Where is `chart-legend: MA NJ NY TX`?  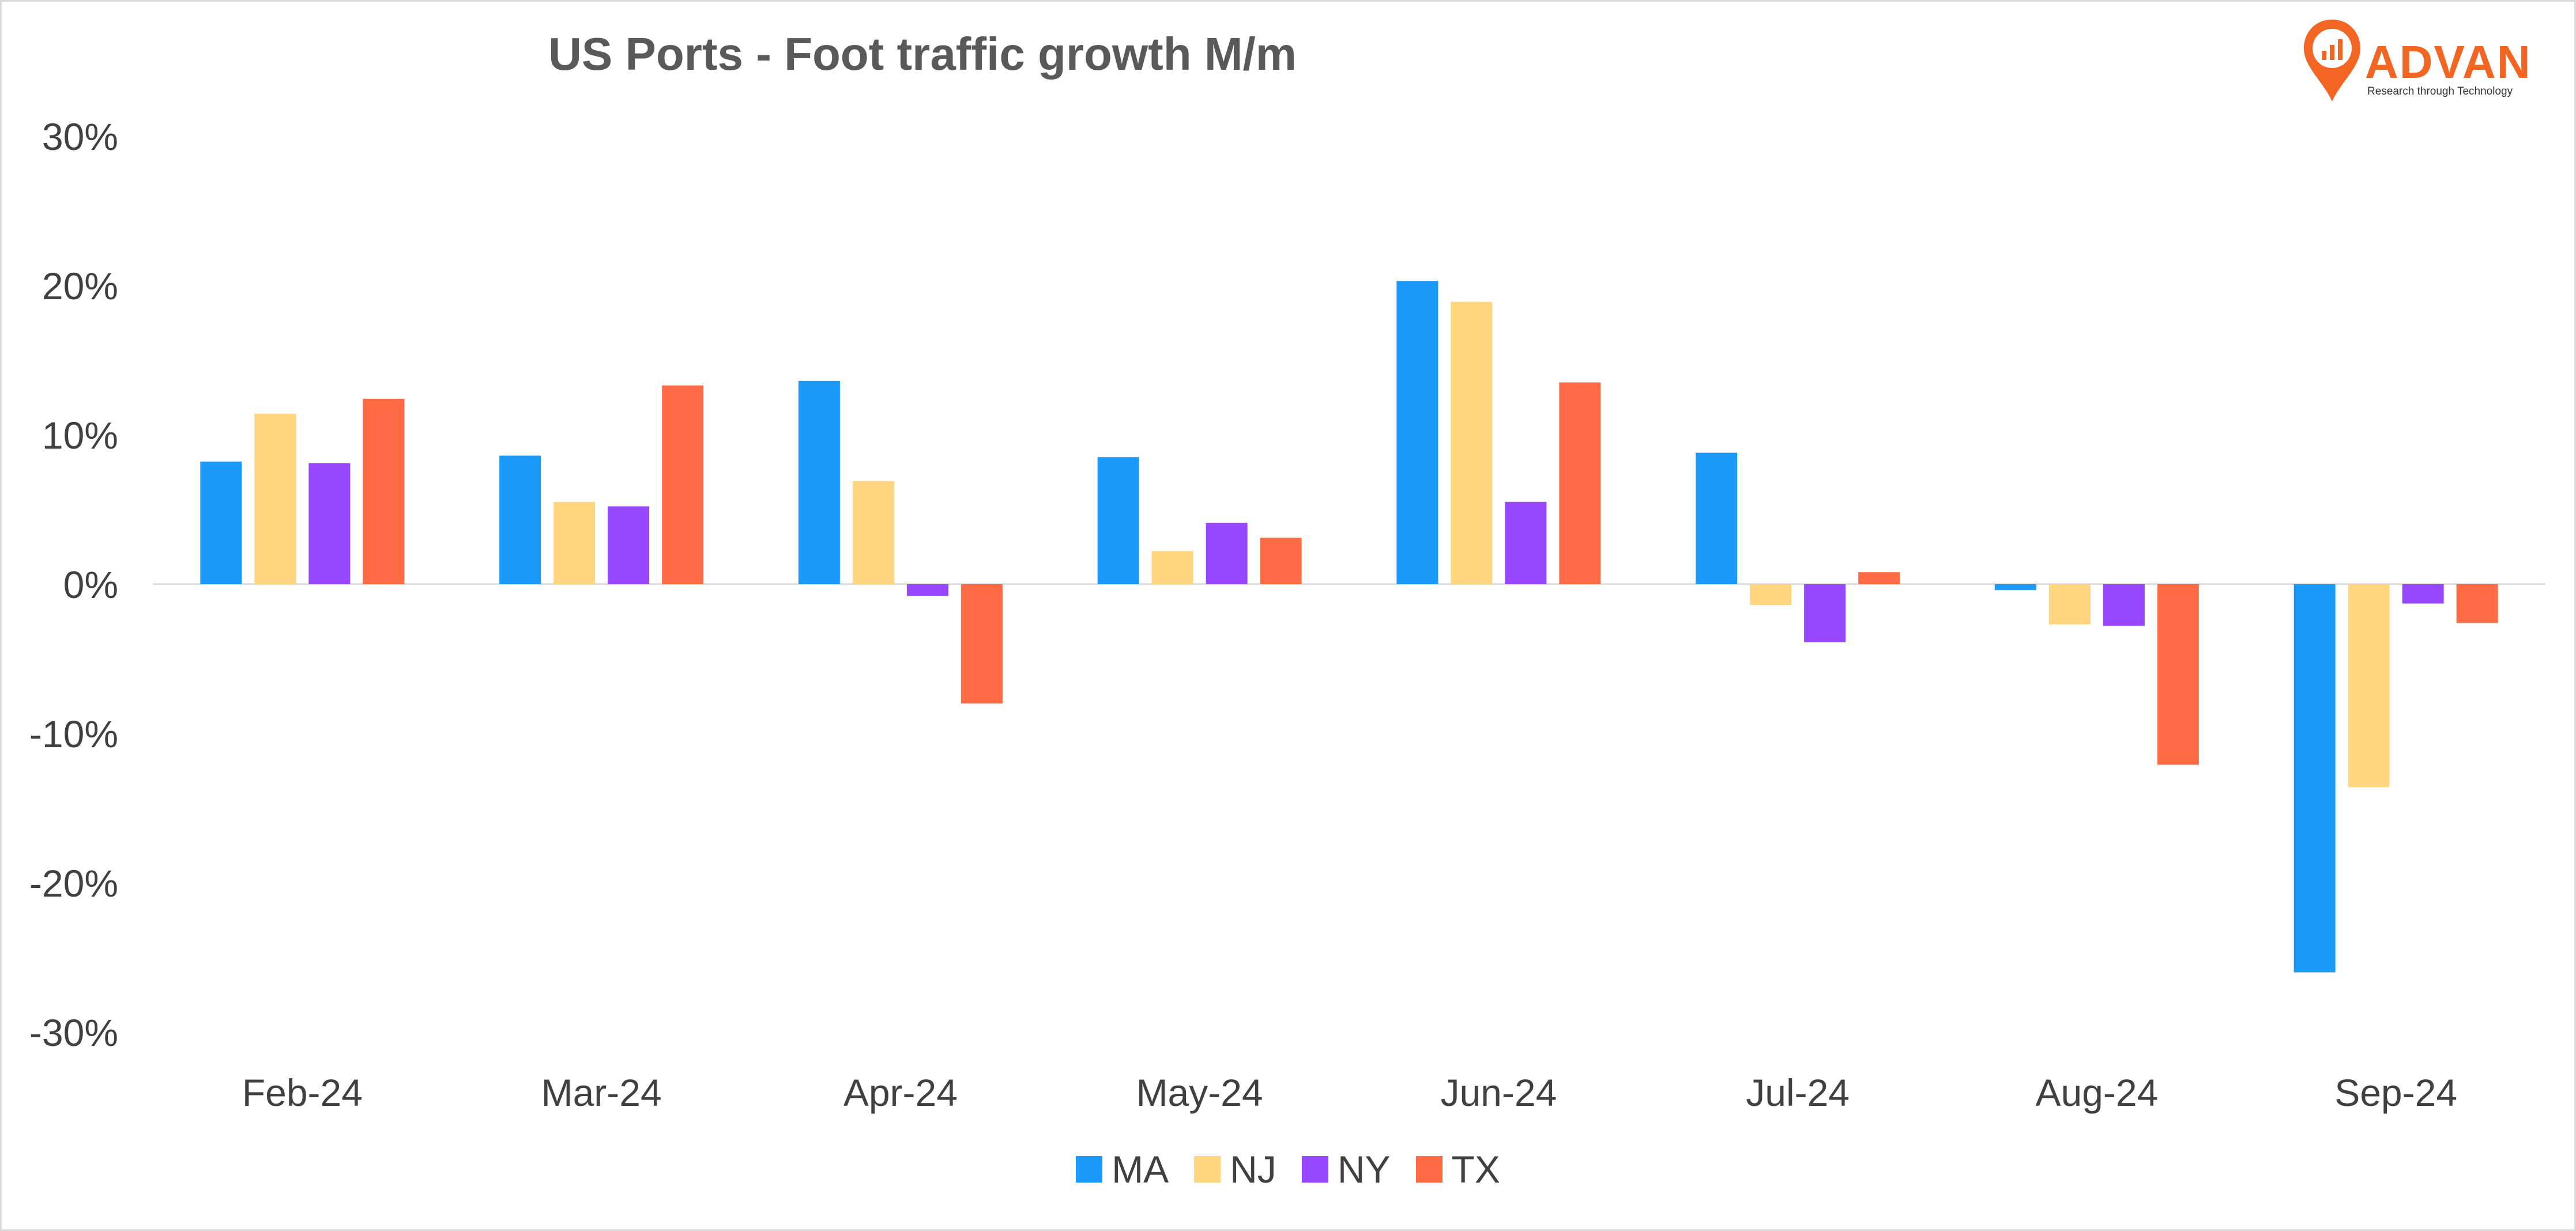
chart-legend: MA NJ NY TX is located at coordinates (1288, 1169).